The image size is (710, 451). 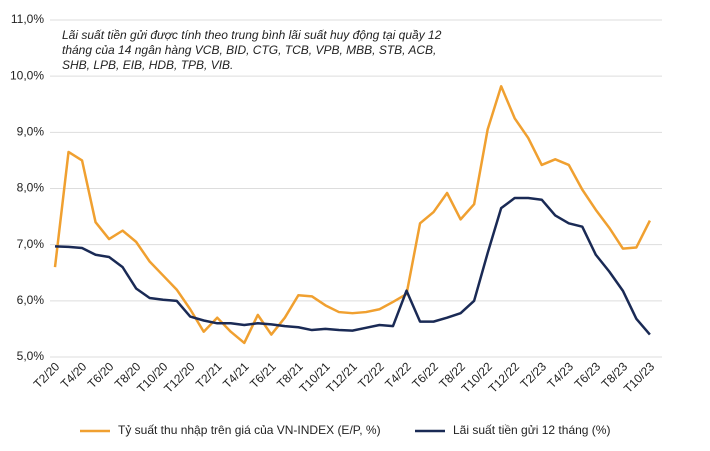 I want to click on y-tick-label: 11,0%, so click(x=27, y=19).